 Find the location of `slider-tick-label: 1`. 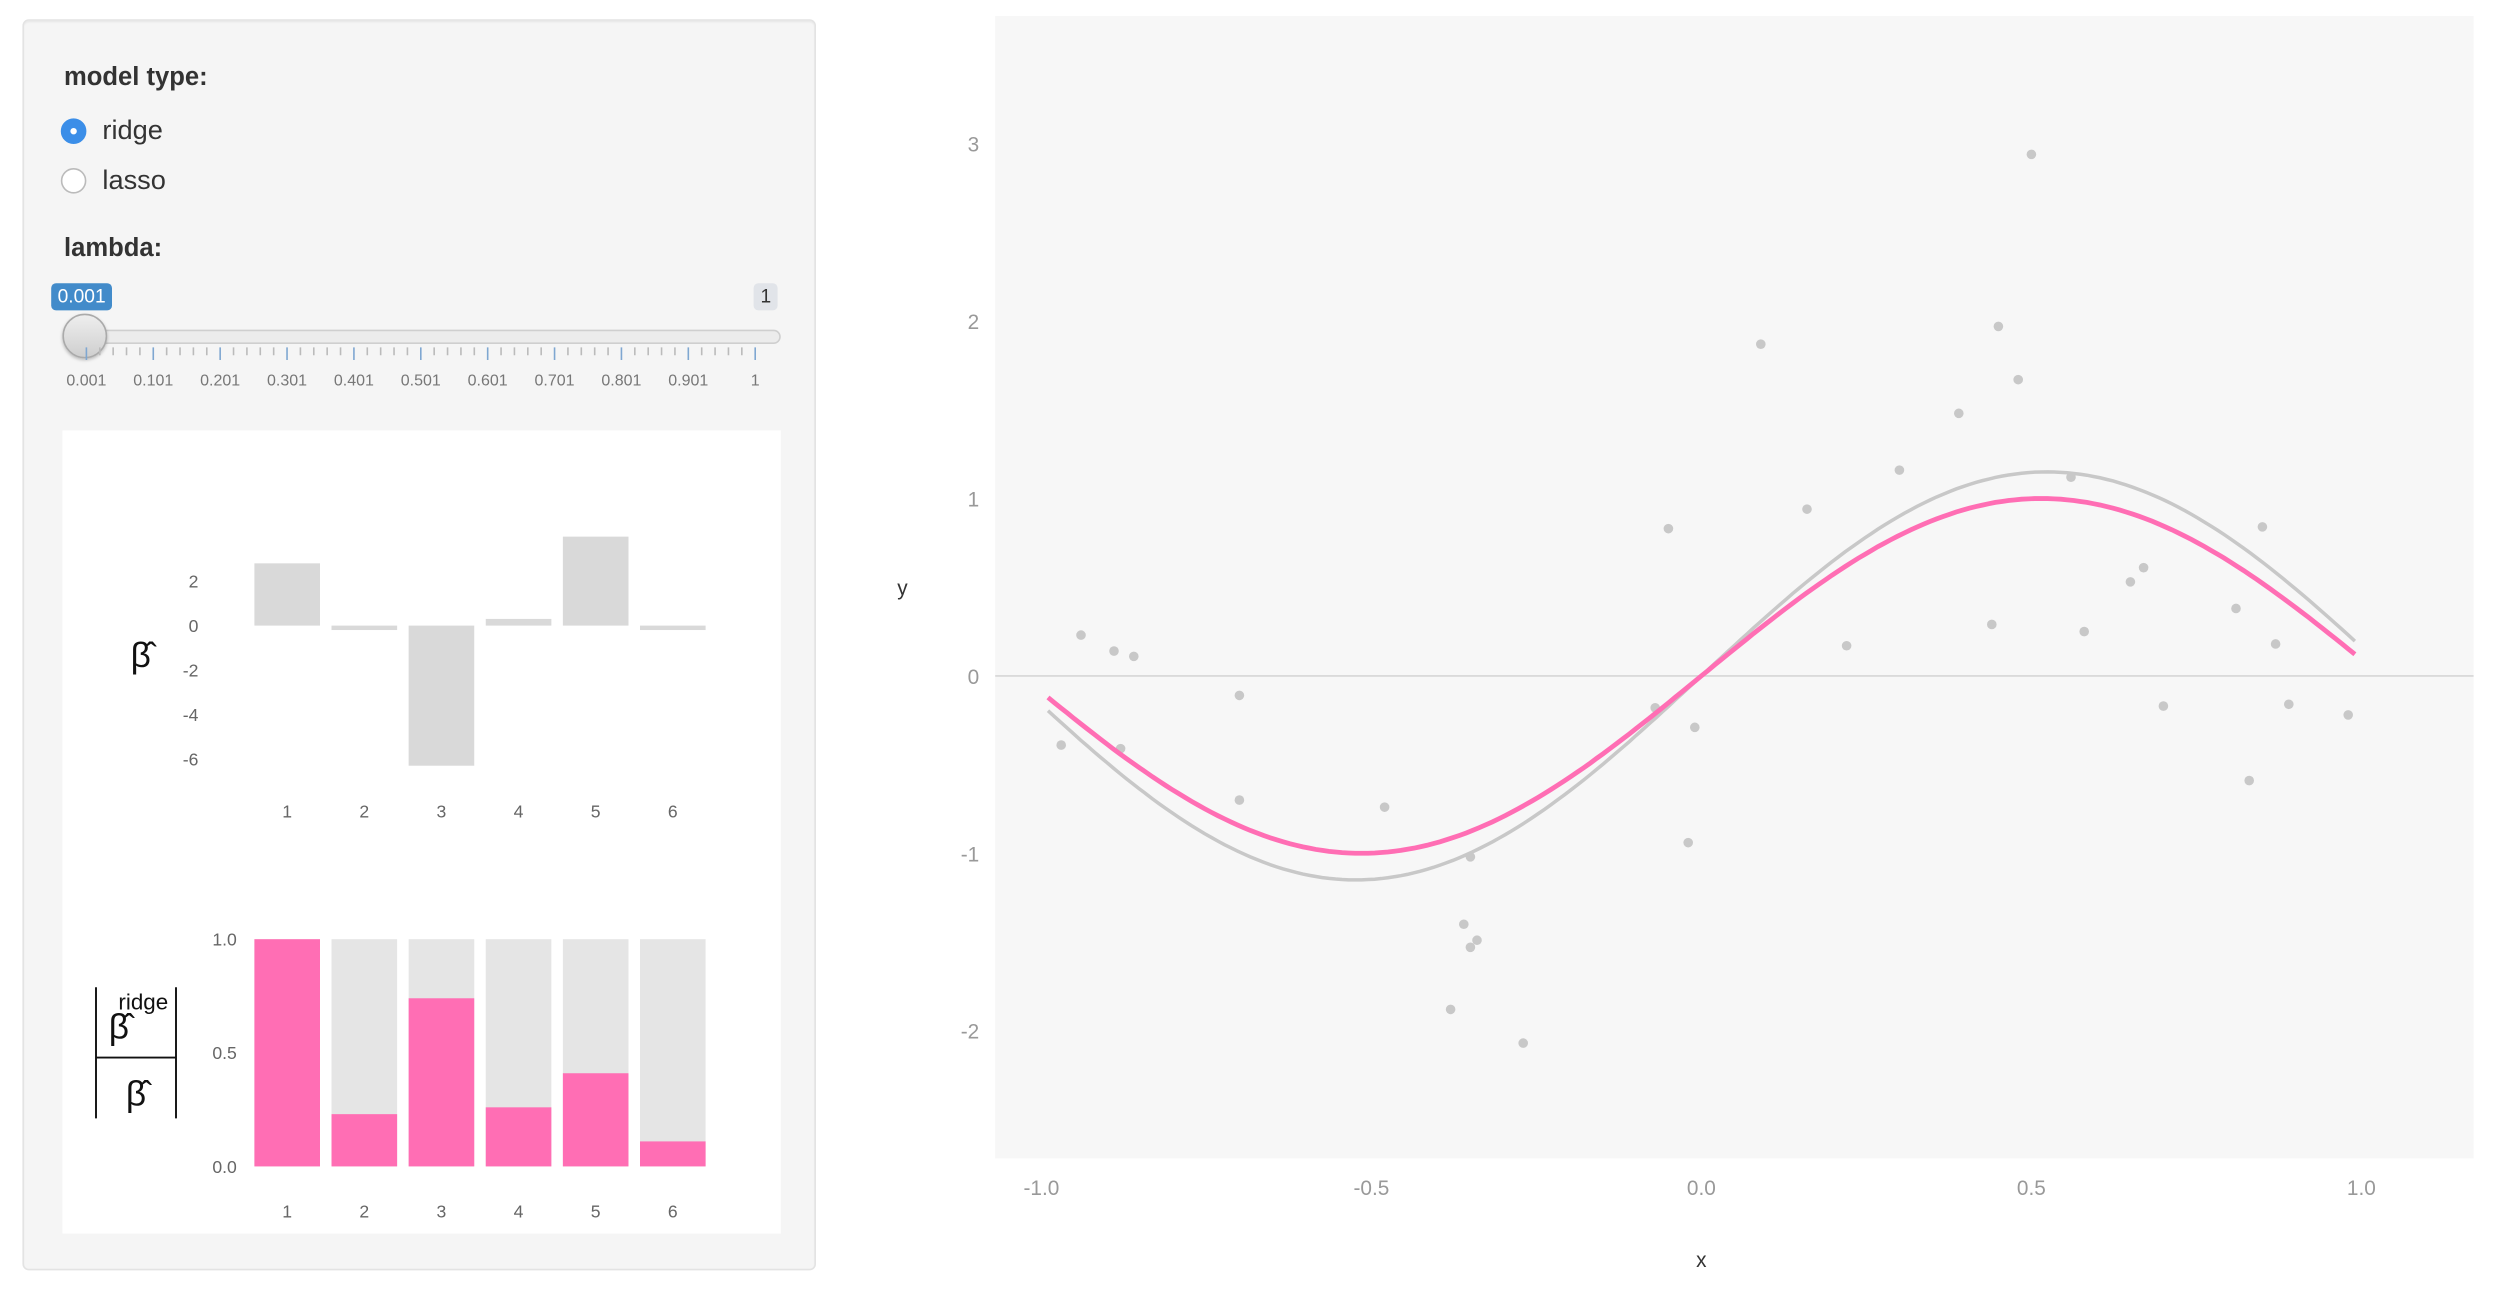

slider-tick-label: 1 is located at coordinates (755, 381).